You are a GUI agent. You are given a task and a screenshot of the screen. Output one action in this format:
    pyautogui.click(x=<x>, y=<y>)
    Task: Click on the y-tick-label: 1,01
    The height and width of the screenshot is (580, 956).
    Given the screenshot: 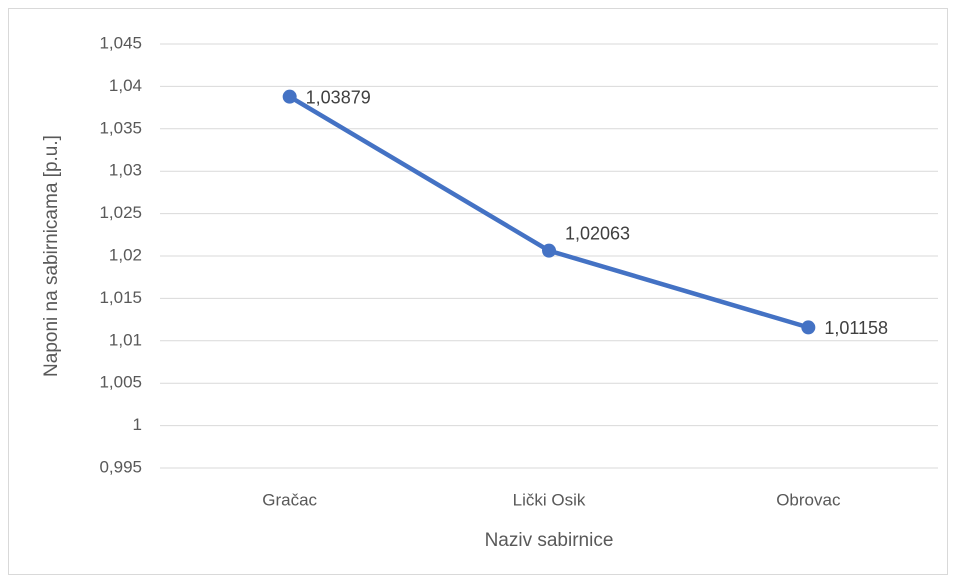 What is the action you would take?
    pyautogui.click(x=125, y=339)
    